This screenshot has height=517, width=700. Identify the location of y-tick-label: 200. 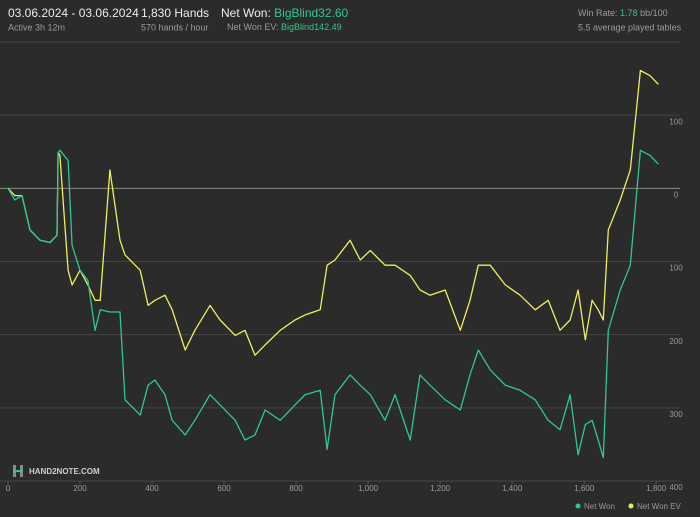
(676, 341).